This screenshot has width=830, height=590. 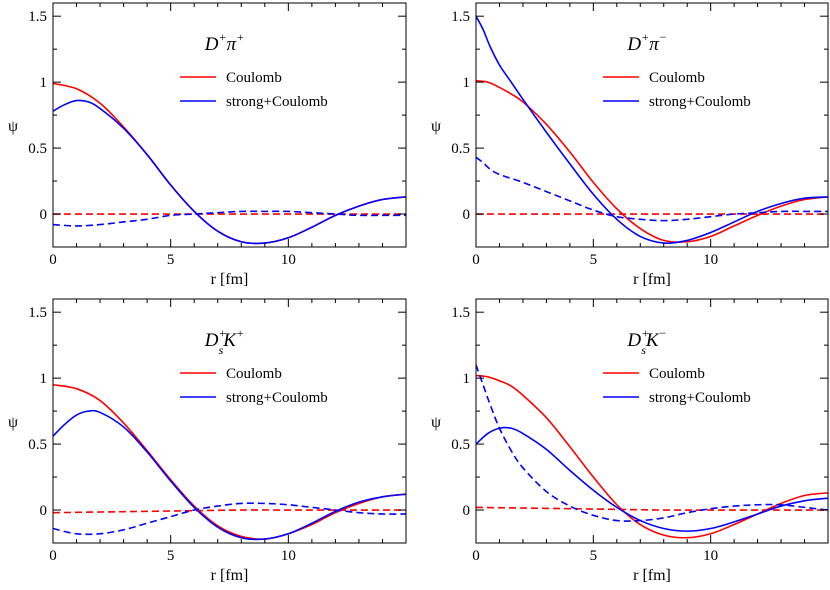 I want to click on panel-title: D+ sK+, so click(x=224, y=341).